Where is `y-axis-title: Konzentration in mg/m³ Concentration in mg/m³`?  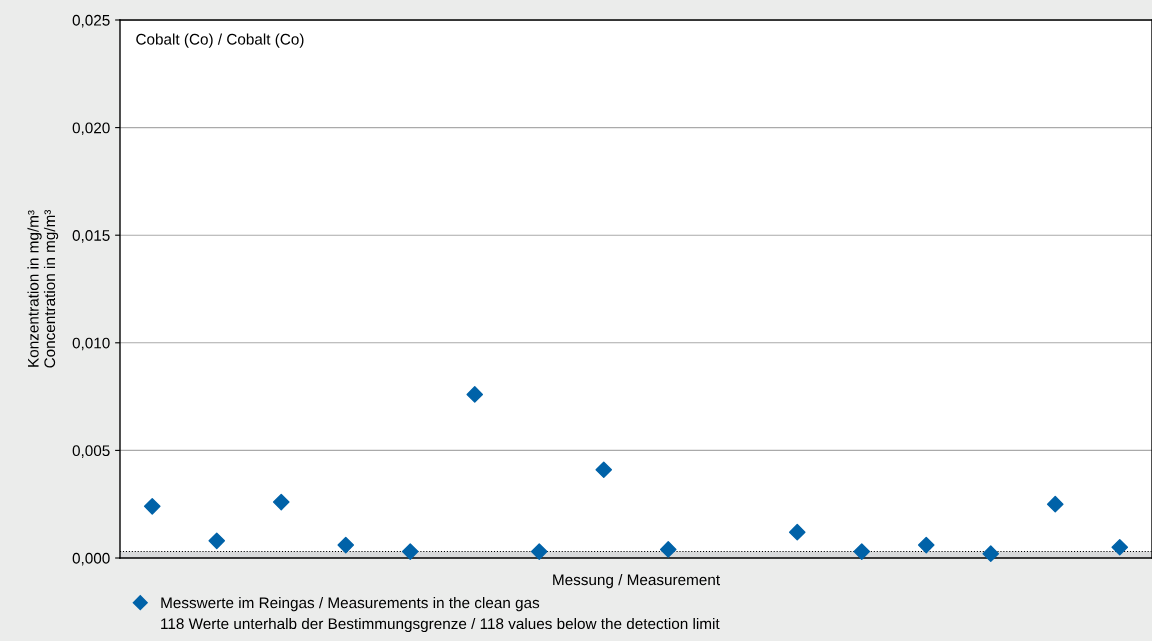 y-axis-title: Konzentration in mg/m³ Concentration in mg/m³ is located at coordinates (43, 288).